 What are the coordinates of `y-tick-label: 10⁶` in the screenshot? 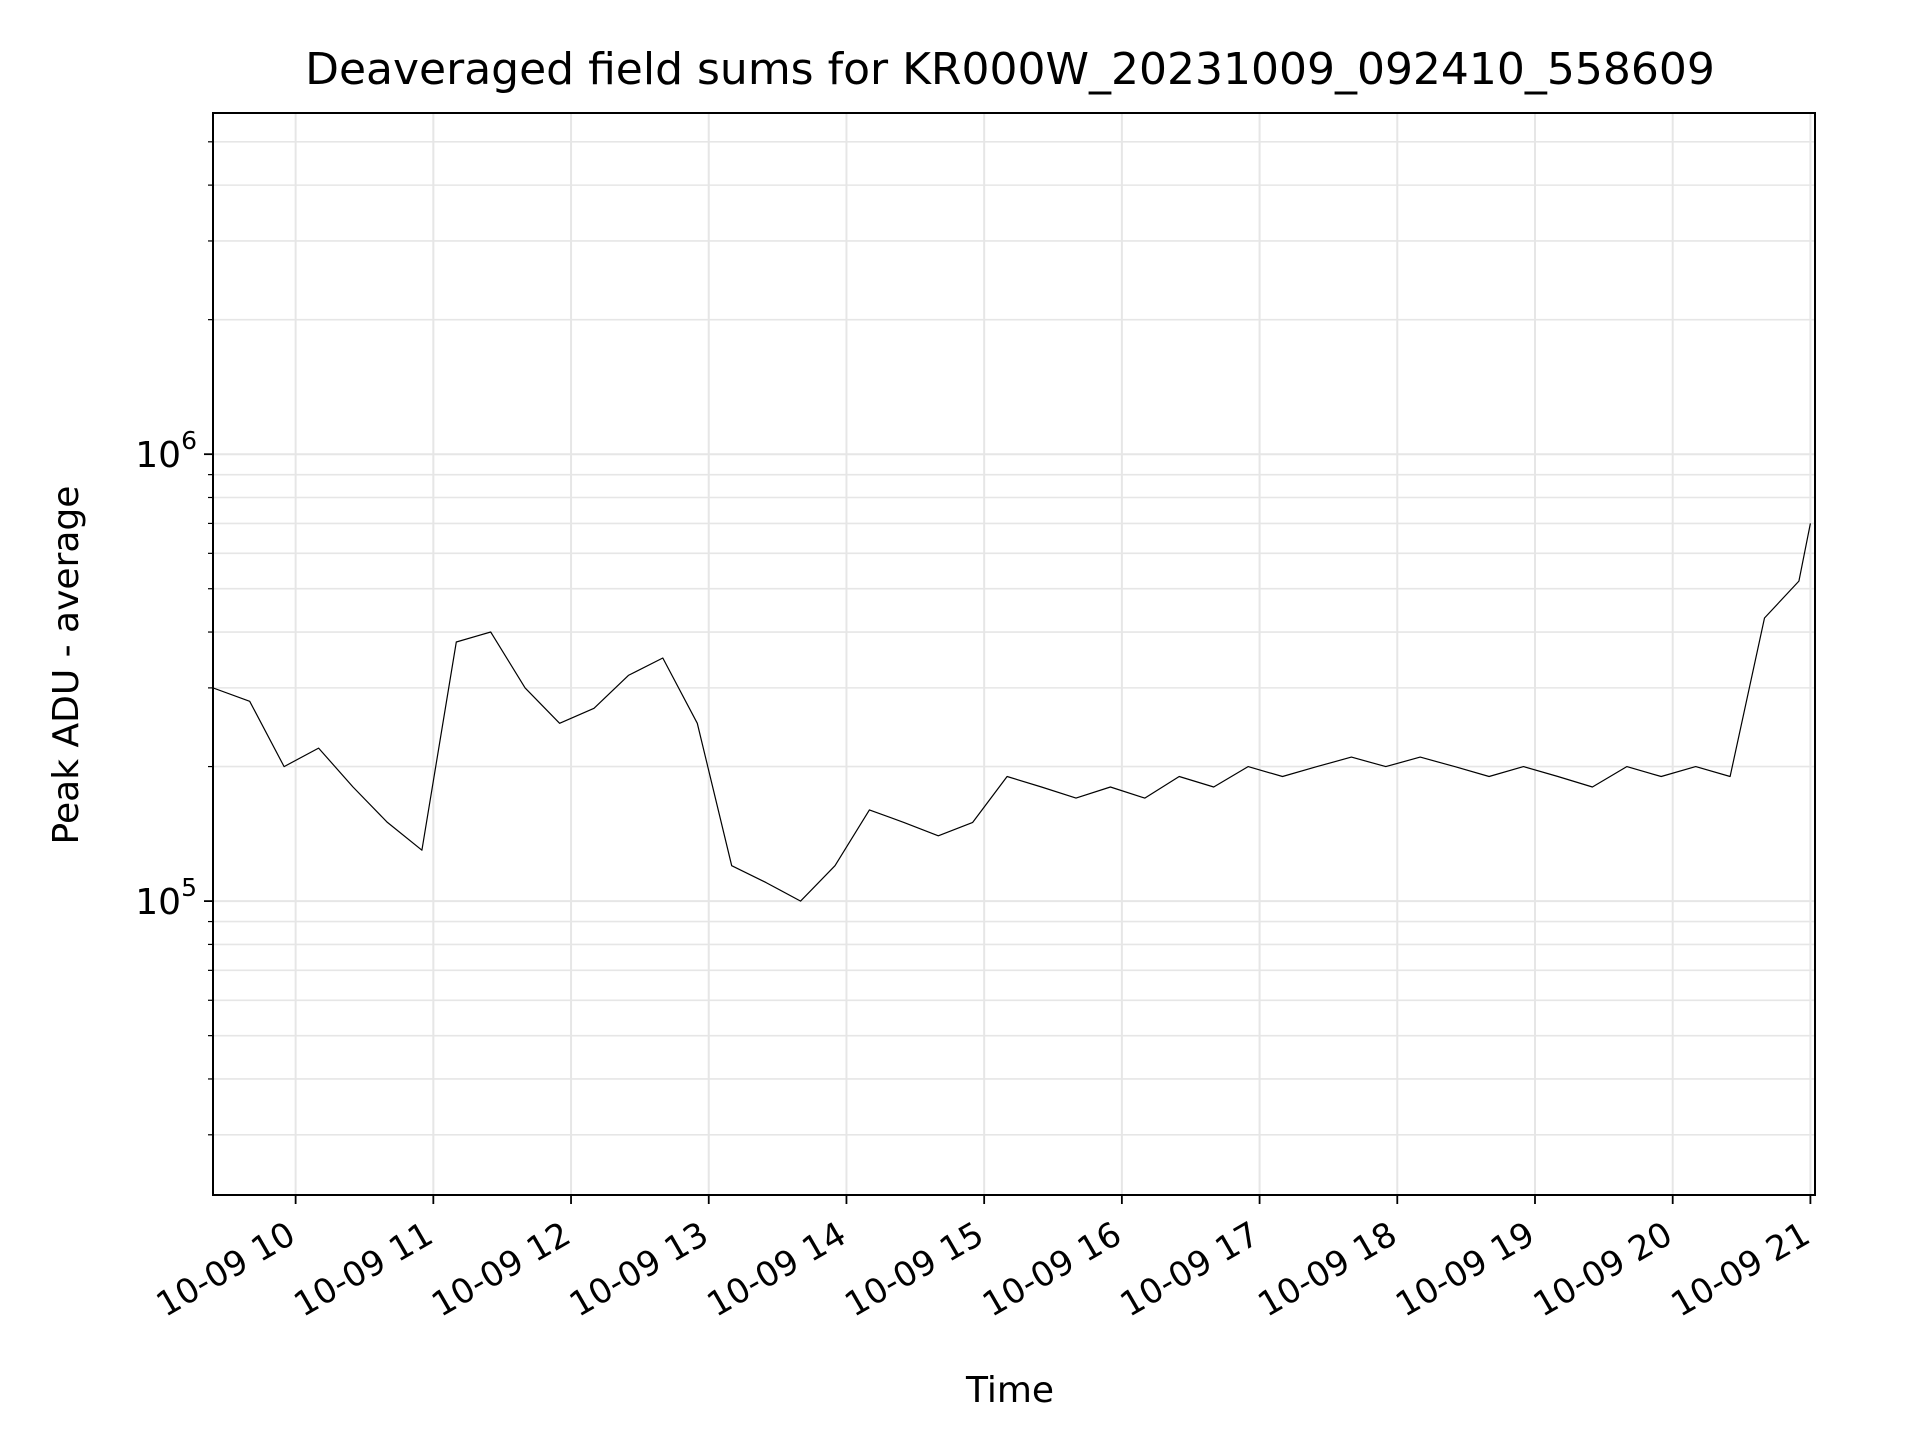 It's located at (166, 451).